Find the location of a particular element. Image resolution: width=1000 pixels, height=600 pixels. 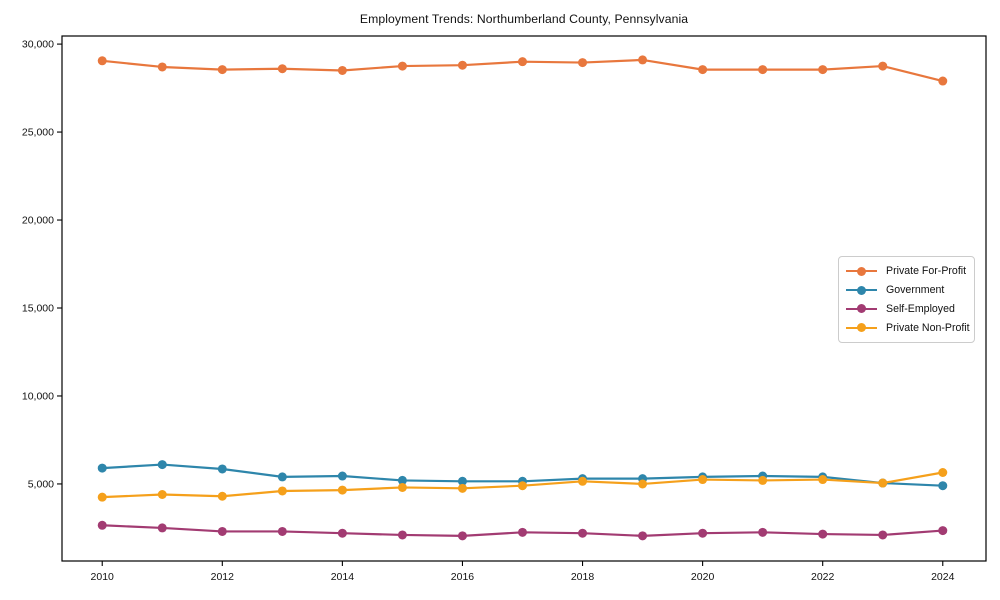

x-tick-label: 2024 is located at coordinates (943, 577).